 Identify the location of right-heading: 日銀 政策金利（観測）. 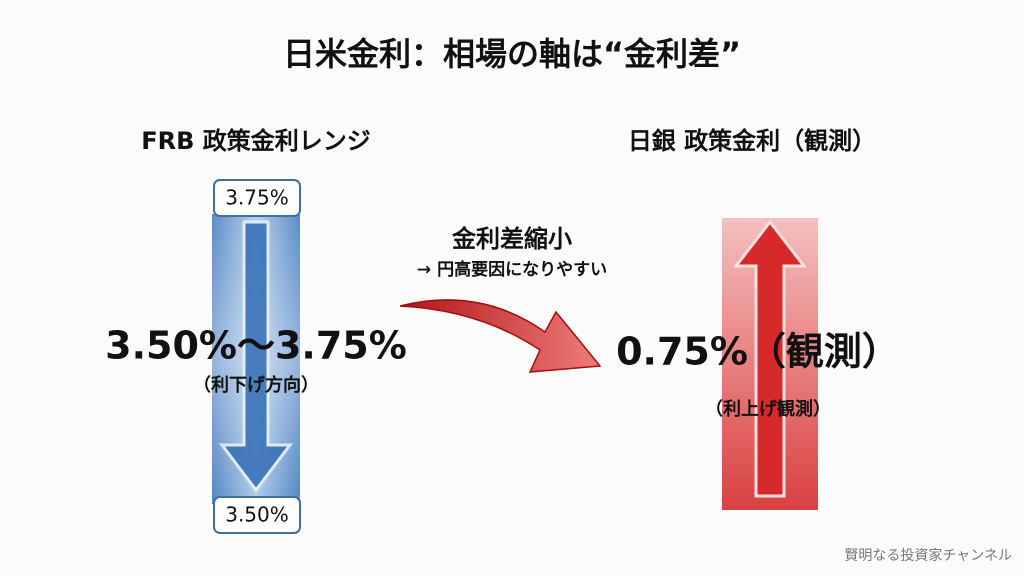
(752, 141).